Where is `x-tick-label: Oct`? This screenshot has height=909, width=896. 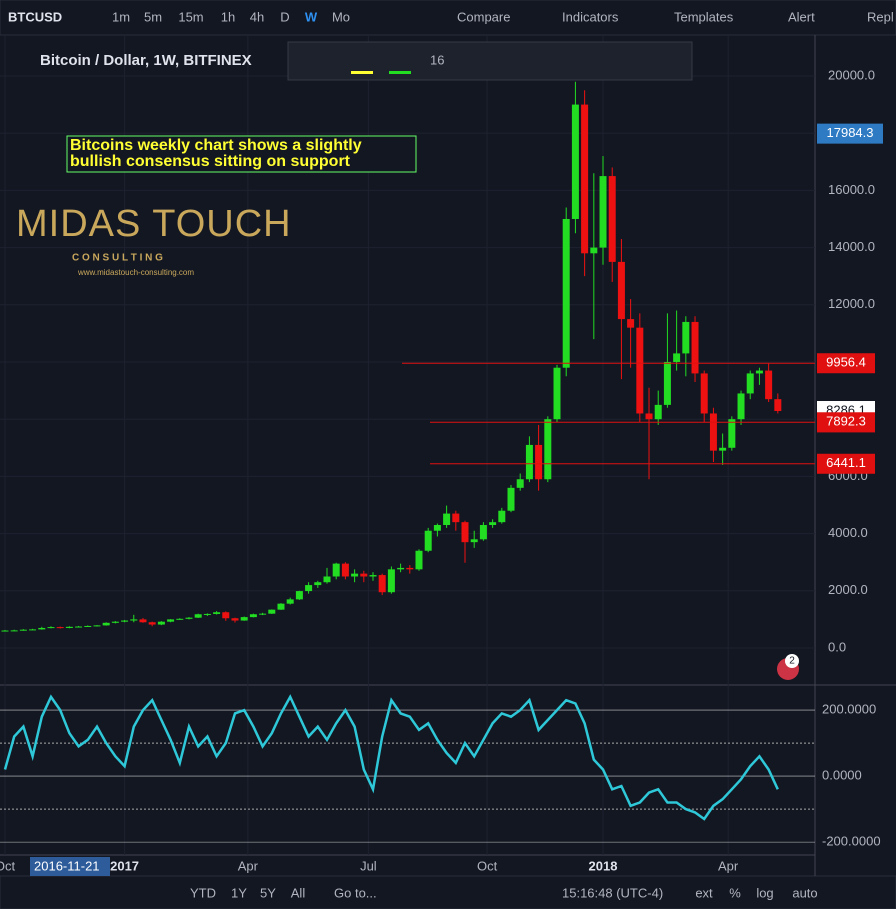 x-tick-label: Oct is located at coordinates (7, 865).